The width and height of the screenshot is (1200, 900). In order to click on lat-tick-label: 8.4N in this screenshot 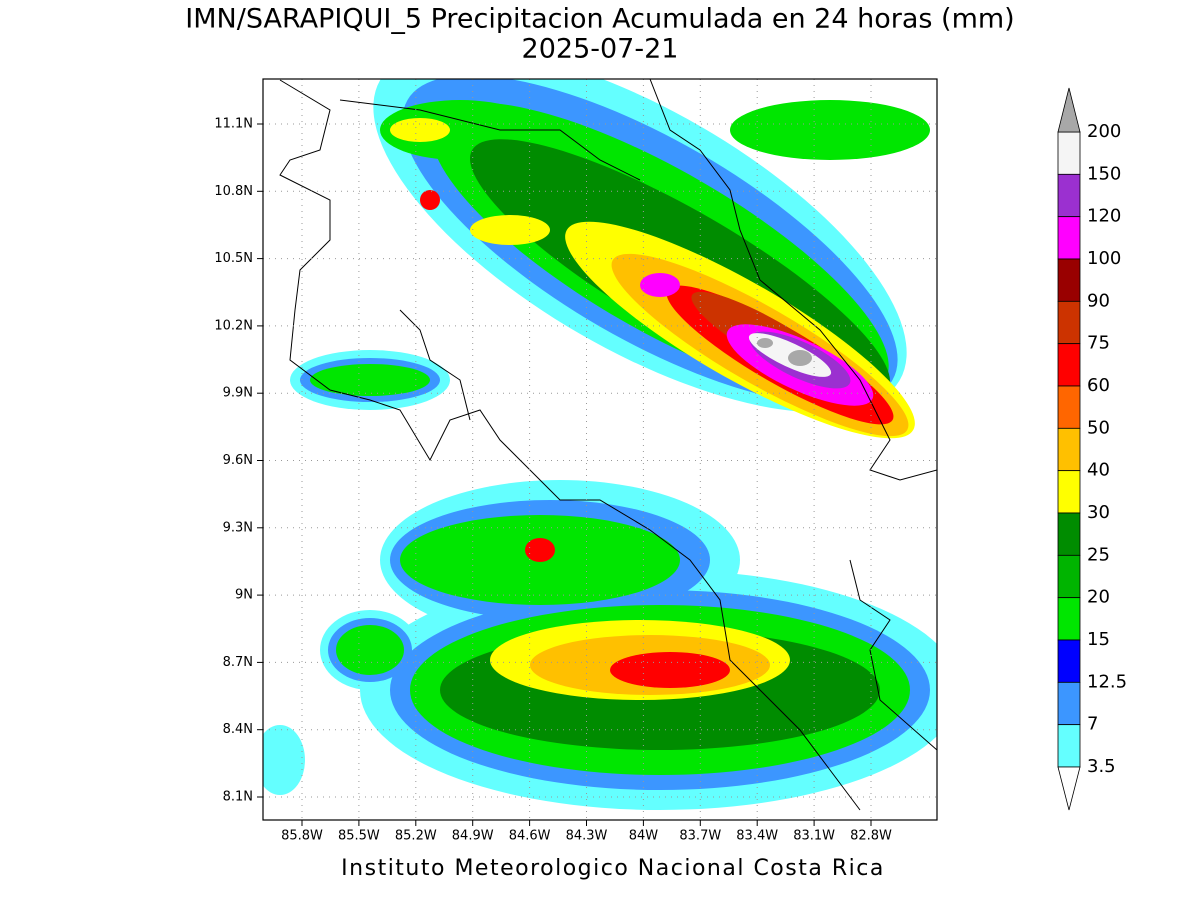, I will do `click(238, 729)`.